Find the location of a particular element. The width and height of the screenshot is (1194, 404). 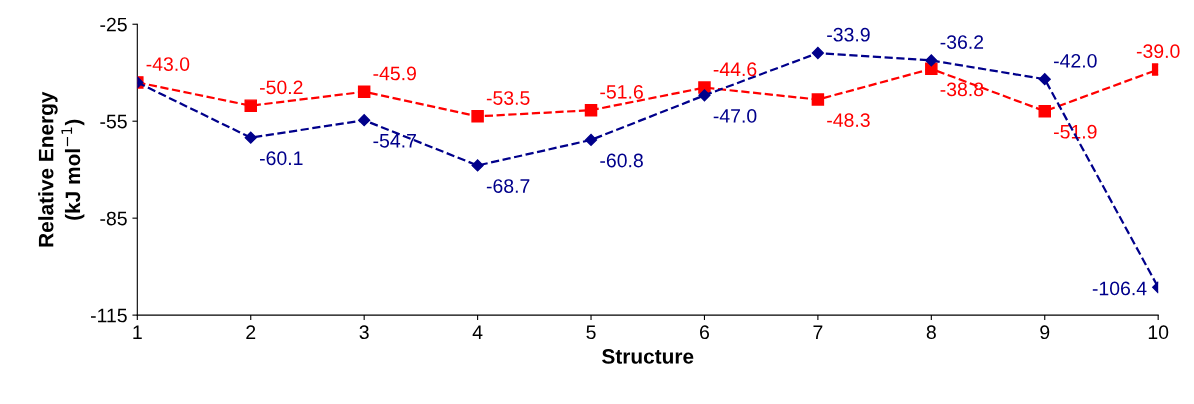

x-tick-label: 2 is located at coordinates (251, 332).